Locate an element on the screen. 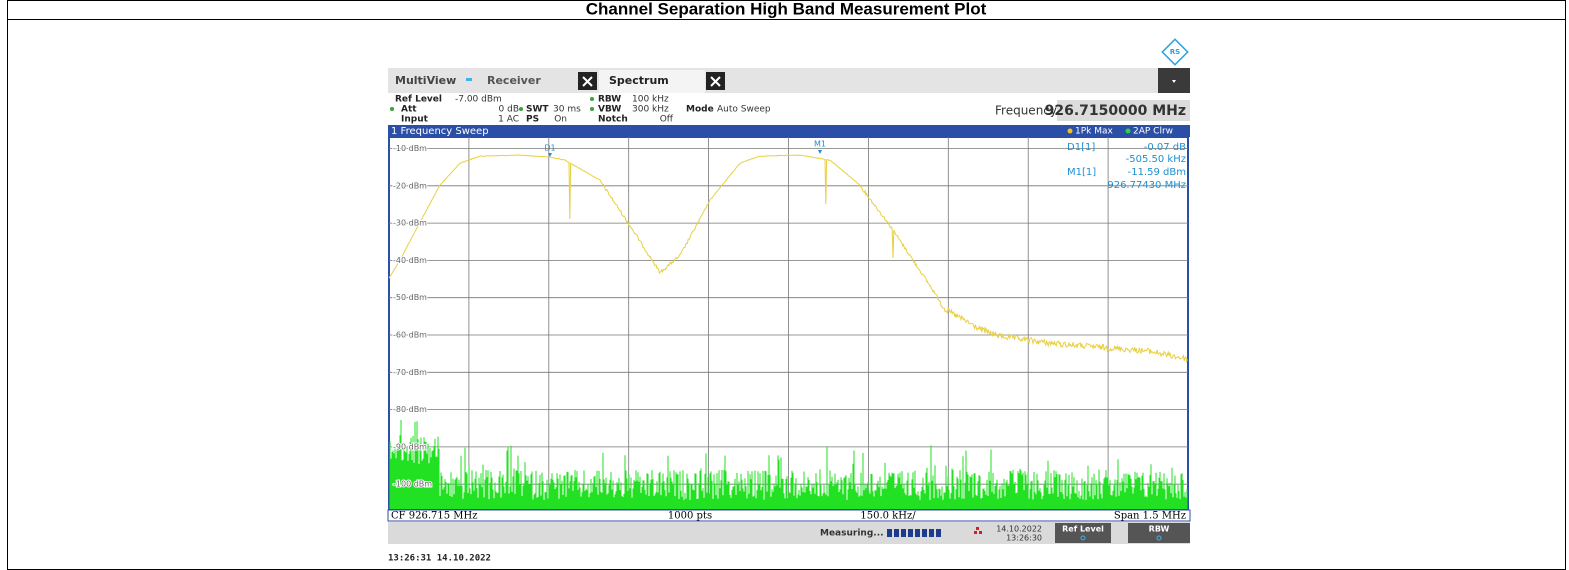  footer-div: 150.0 kHz/ is located at coordinates (888, 516).